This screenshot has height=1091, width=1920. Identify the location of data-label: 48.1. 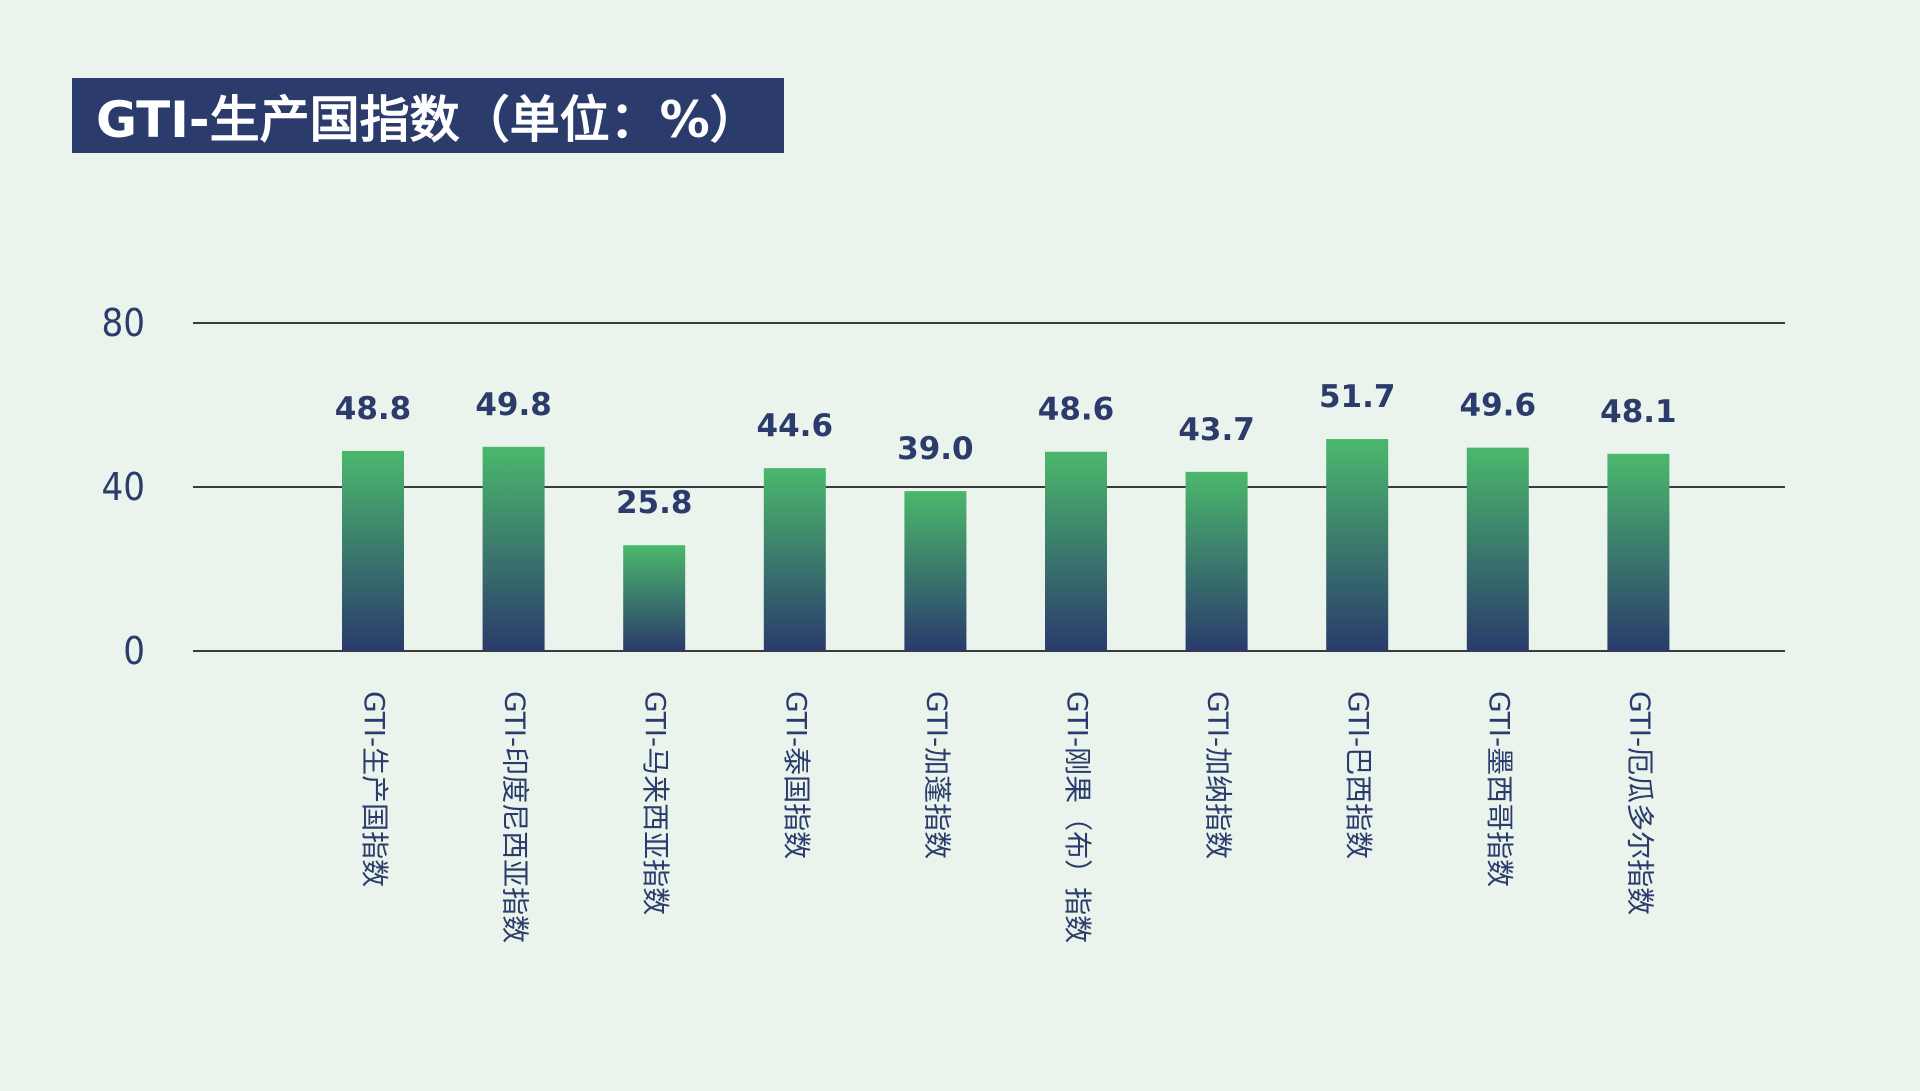
(1638, 412).